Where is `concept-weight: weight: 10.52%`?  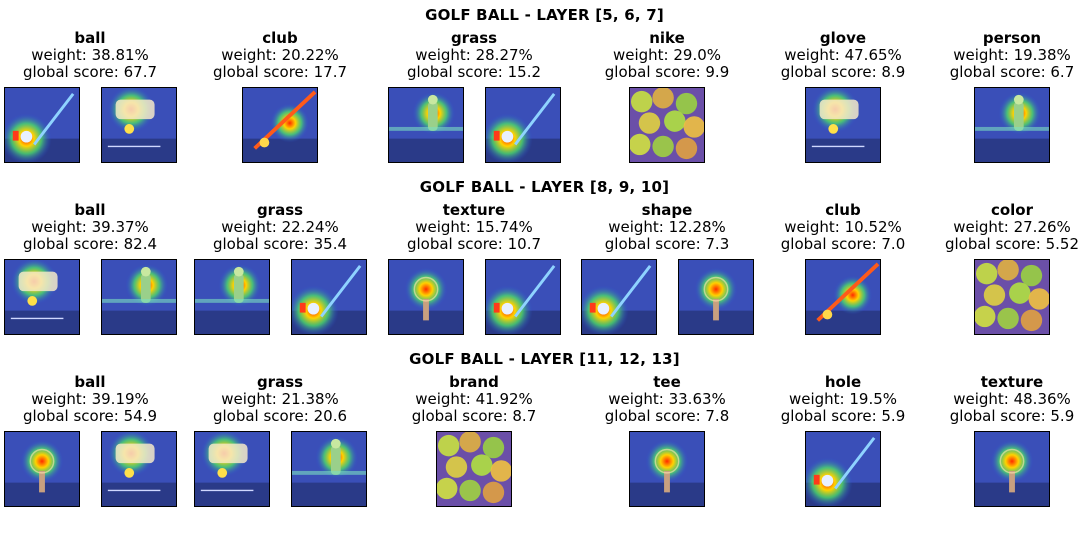 concept-weight: weight: 10.52% is located at coordinates (843, 227).